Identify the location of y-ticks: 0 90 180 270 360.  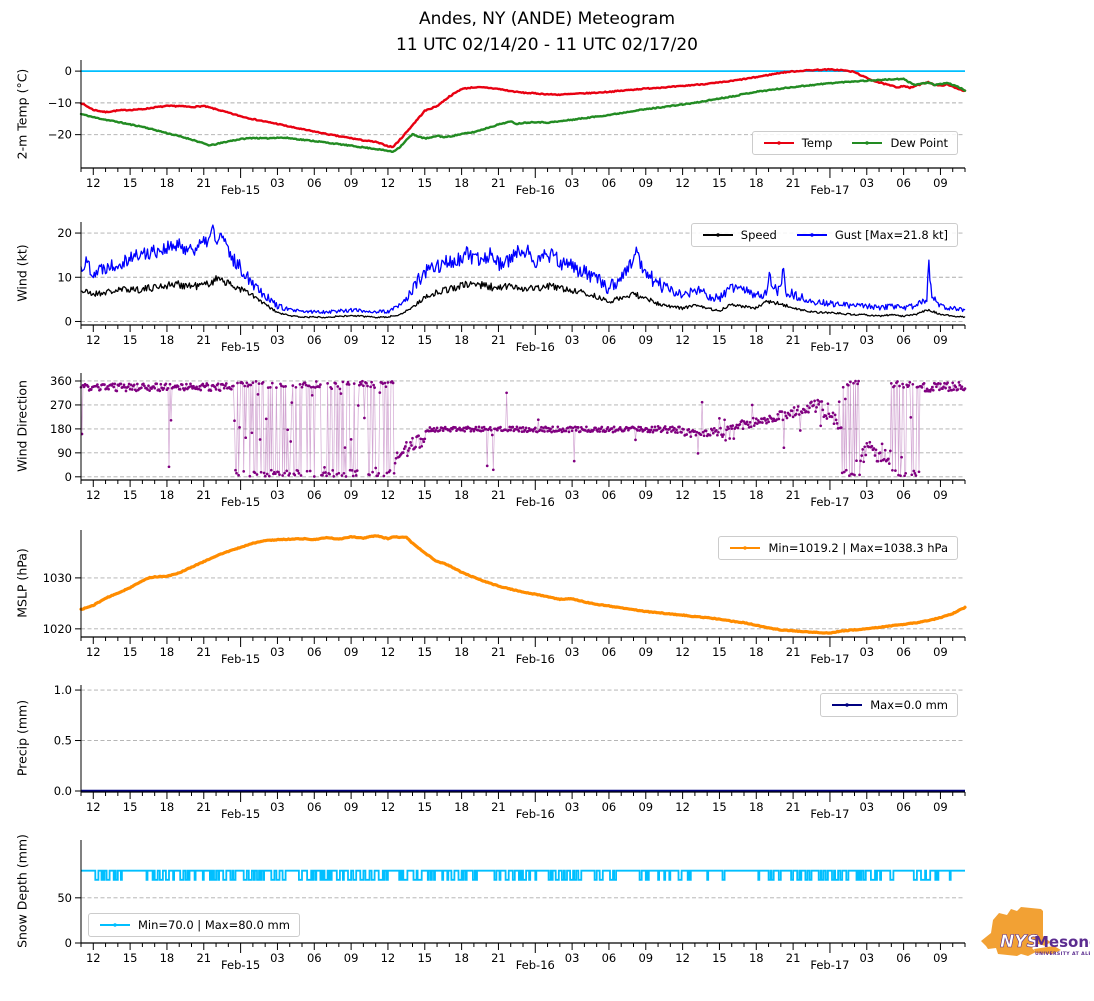
(65, 429).